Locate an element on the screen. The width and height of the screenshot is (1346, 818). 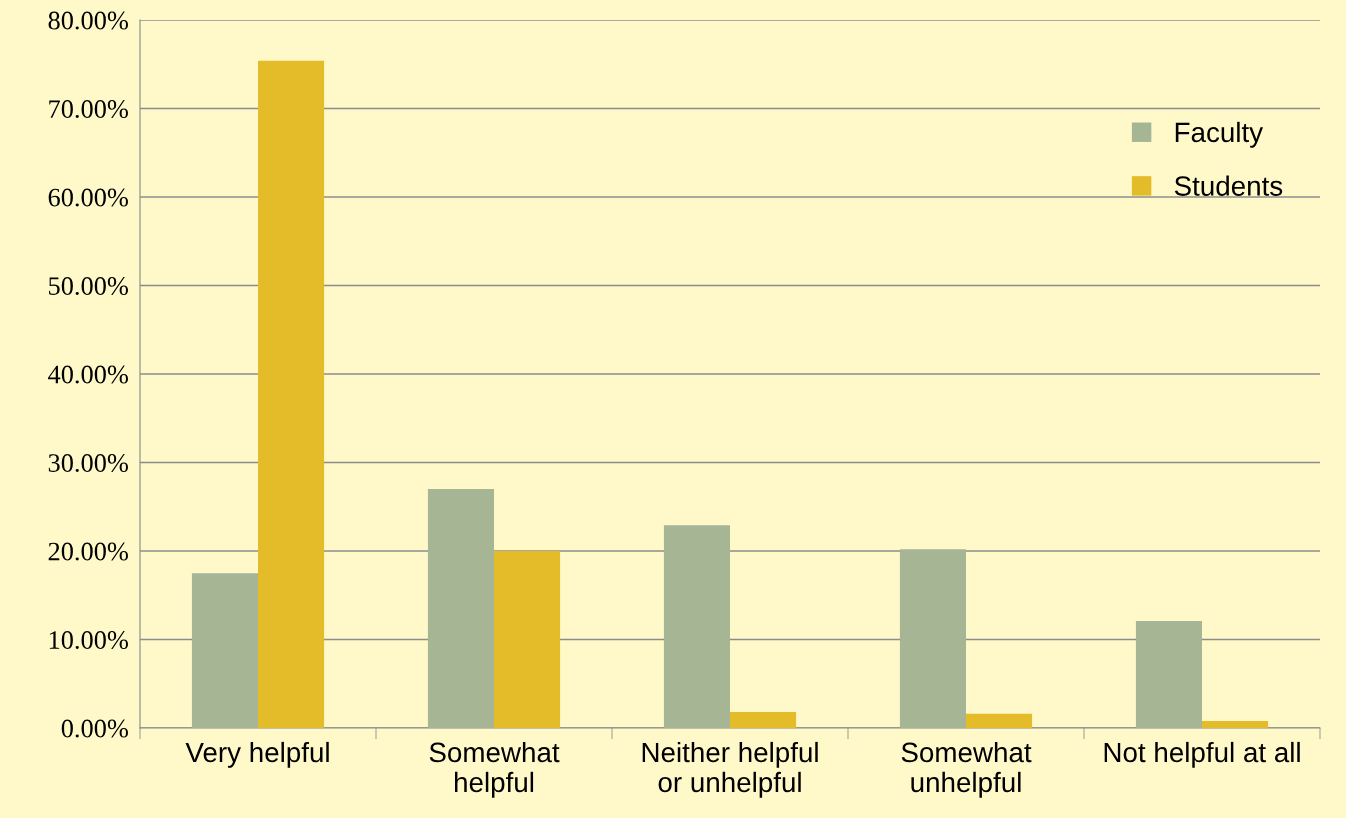
y-tick-label: 80.00% is located at coordinates (88, 20).